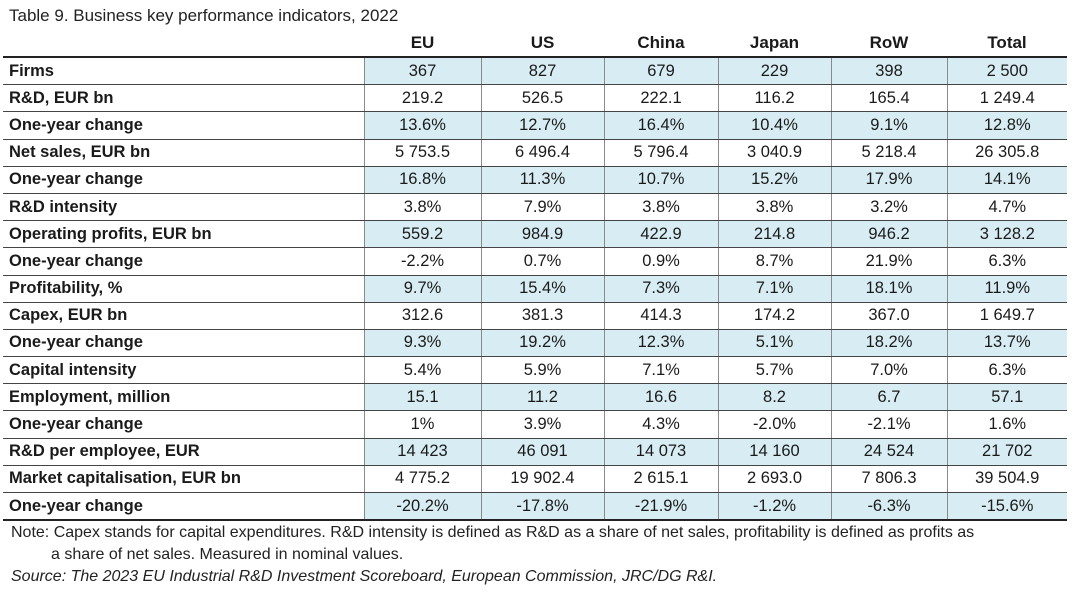 The image size is (1080, 597). I want to click on table-row: R&D intensity 3.8% 7.9% 3.8% 3.8% 3.2% 4.7%, so click(535, 207).